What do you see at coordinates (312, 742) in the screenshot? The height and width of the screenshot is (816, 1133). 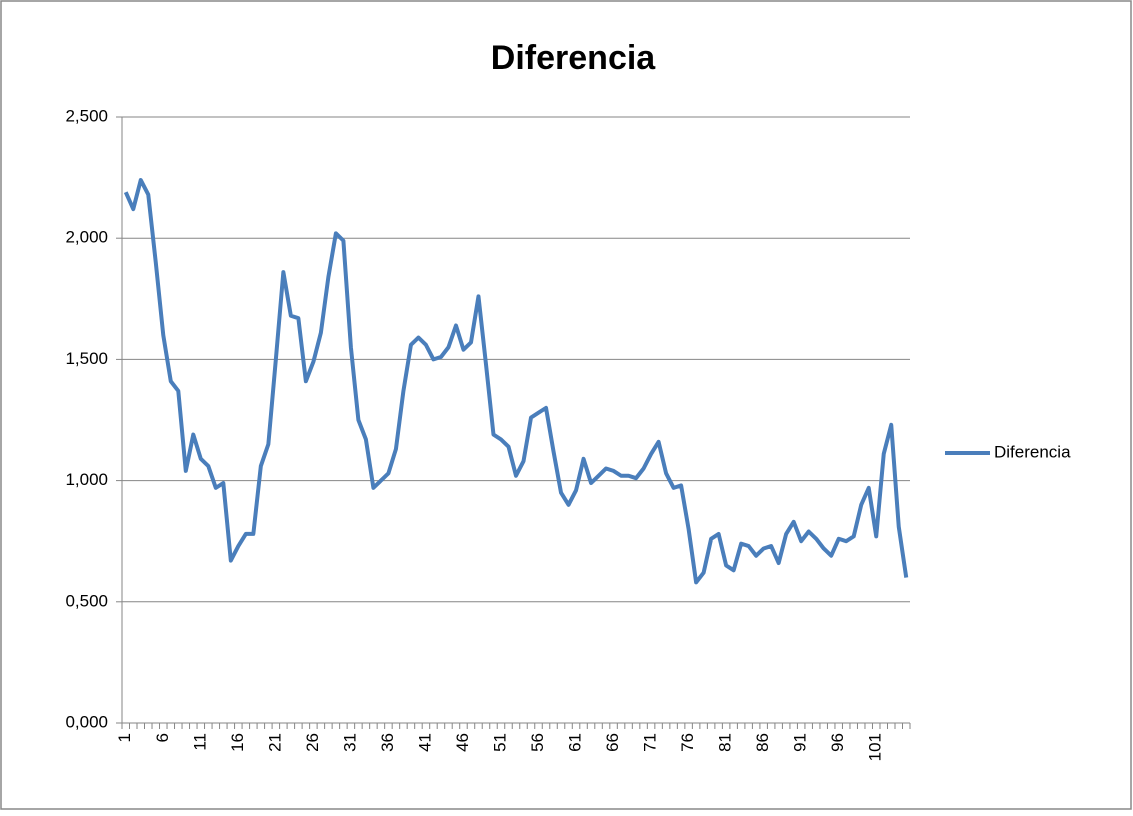 I see `x-tick-label: 26` at bounding box center [312, 742].